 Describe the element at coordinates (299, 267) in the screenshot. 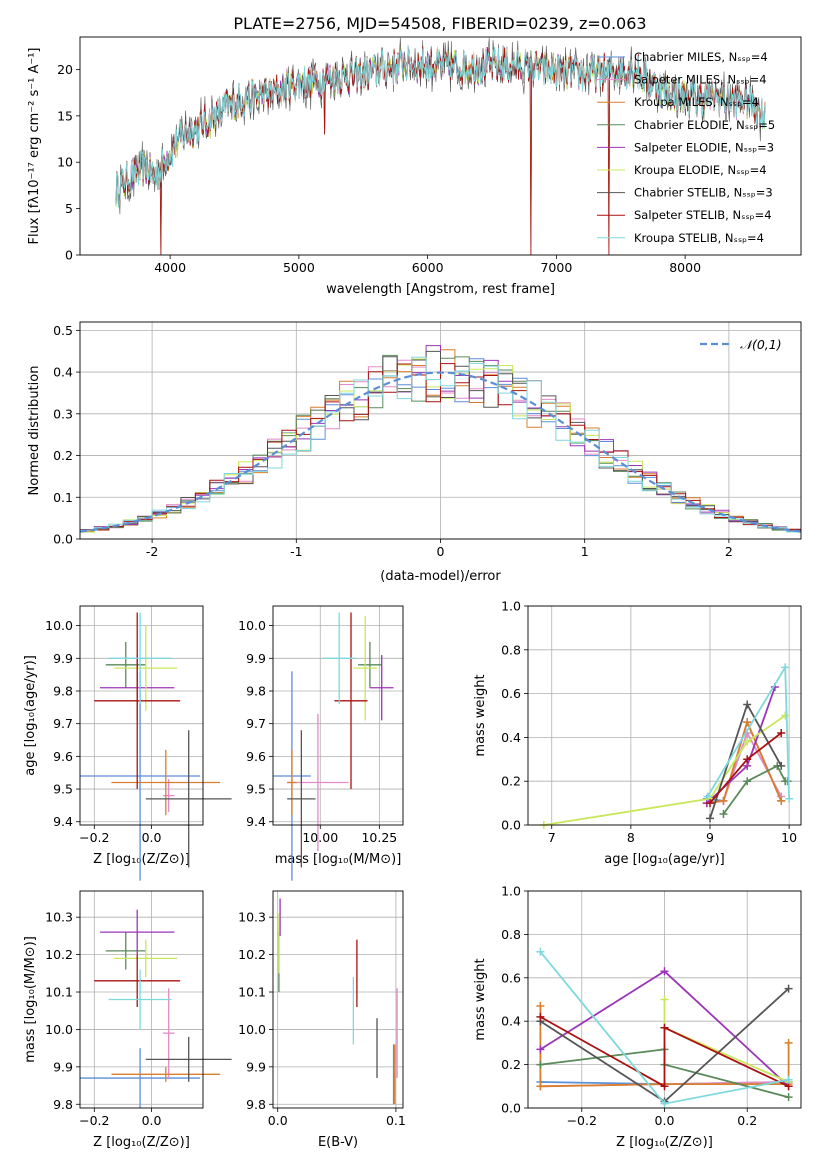

I see `x-tick-label: 5000` at that location.